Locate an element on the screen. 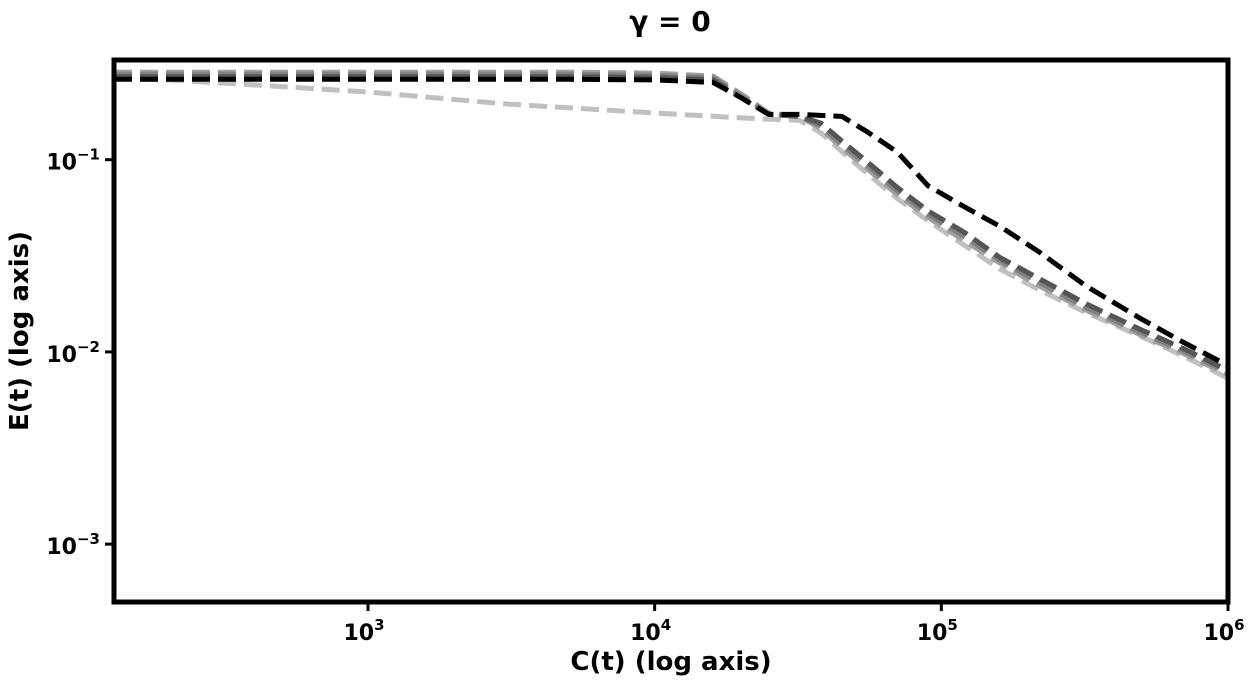 This screenshot has width=1256, height=683. y-tick-label: 10⁻² is located at coordinates (73, 353).